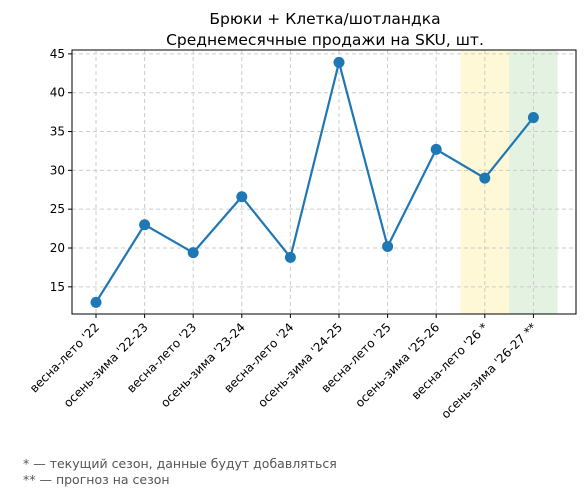  What do you see at coordinates (57, 93) in the screenshot?
I see `y-tick-label-5: 40` at bounding box center [57, 93].